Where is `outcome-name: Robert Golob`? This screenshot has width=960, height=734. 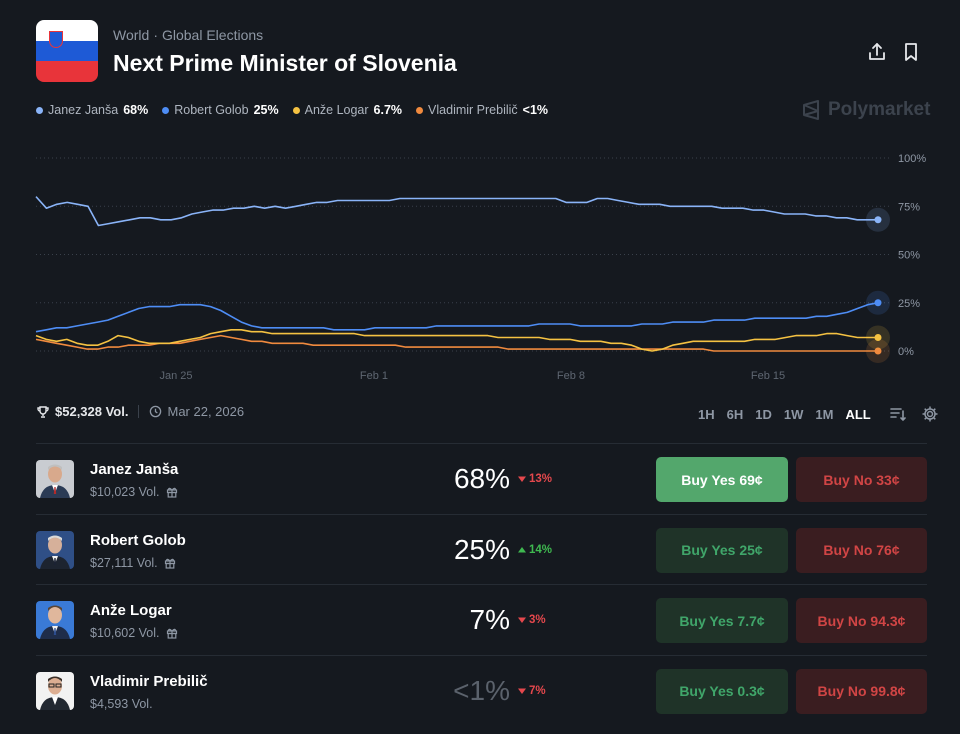 outcome-name: Robert Golob is located at coordinates (138, 540).